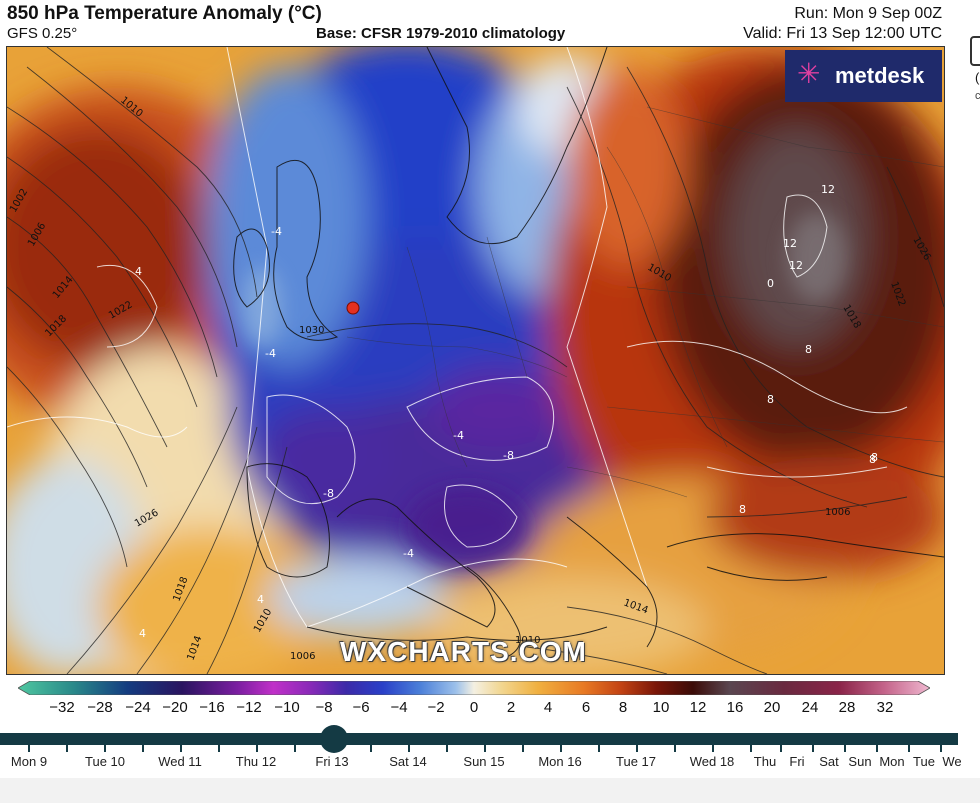 This screenshot has width=980, height=803. What do you see at coordinates (62, 707) in the screenshot?
I see `colorbar-label: −32` at bounding box center [62, 707].